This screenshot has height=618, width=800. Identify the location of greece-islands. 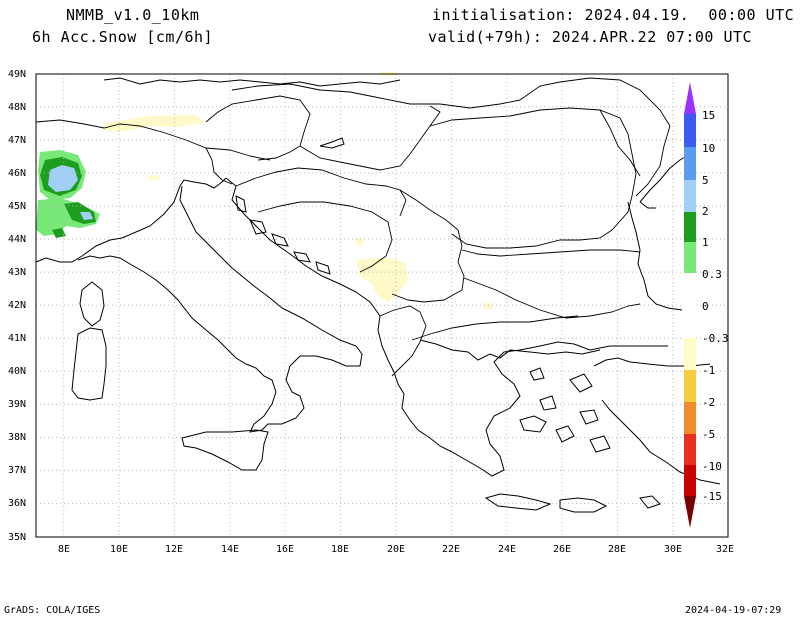
(590, 440).